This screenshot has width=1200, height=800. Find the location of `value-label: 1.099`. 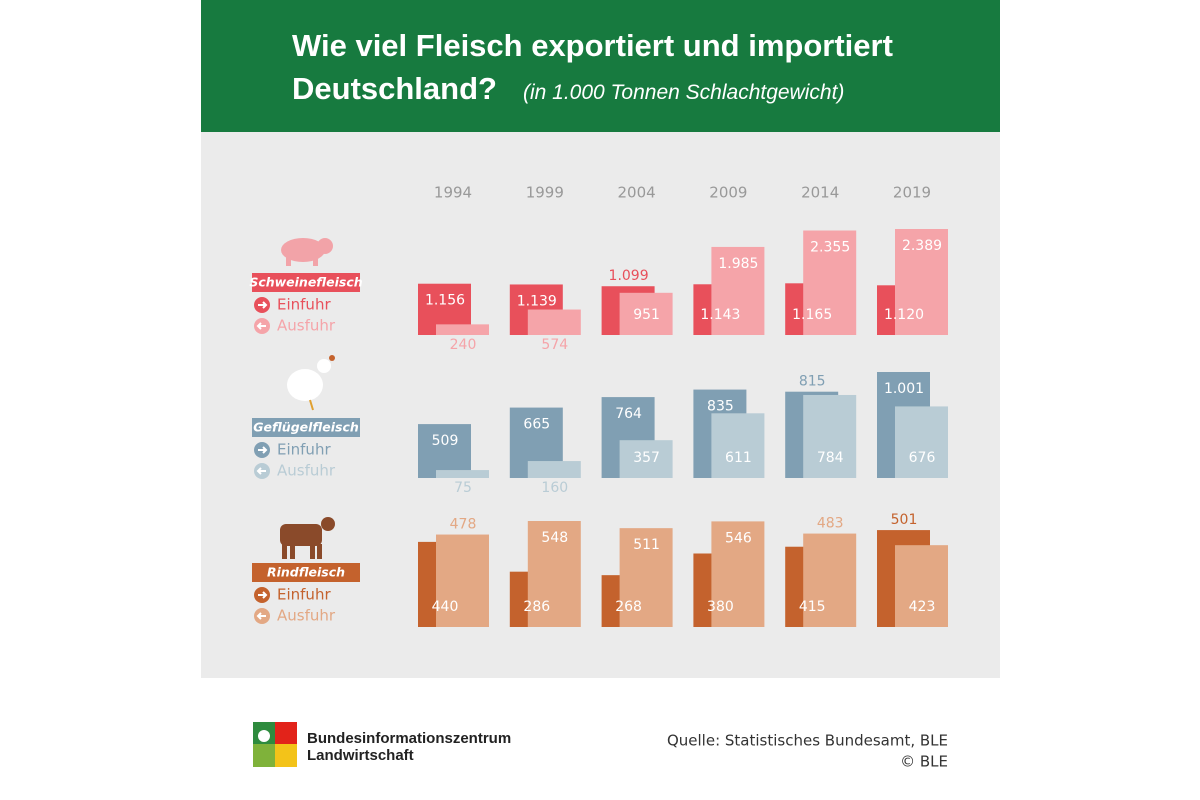

value-label: 1.099 is located at coordinates (629, 276).